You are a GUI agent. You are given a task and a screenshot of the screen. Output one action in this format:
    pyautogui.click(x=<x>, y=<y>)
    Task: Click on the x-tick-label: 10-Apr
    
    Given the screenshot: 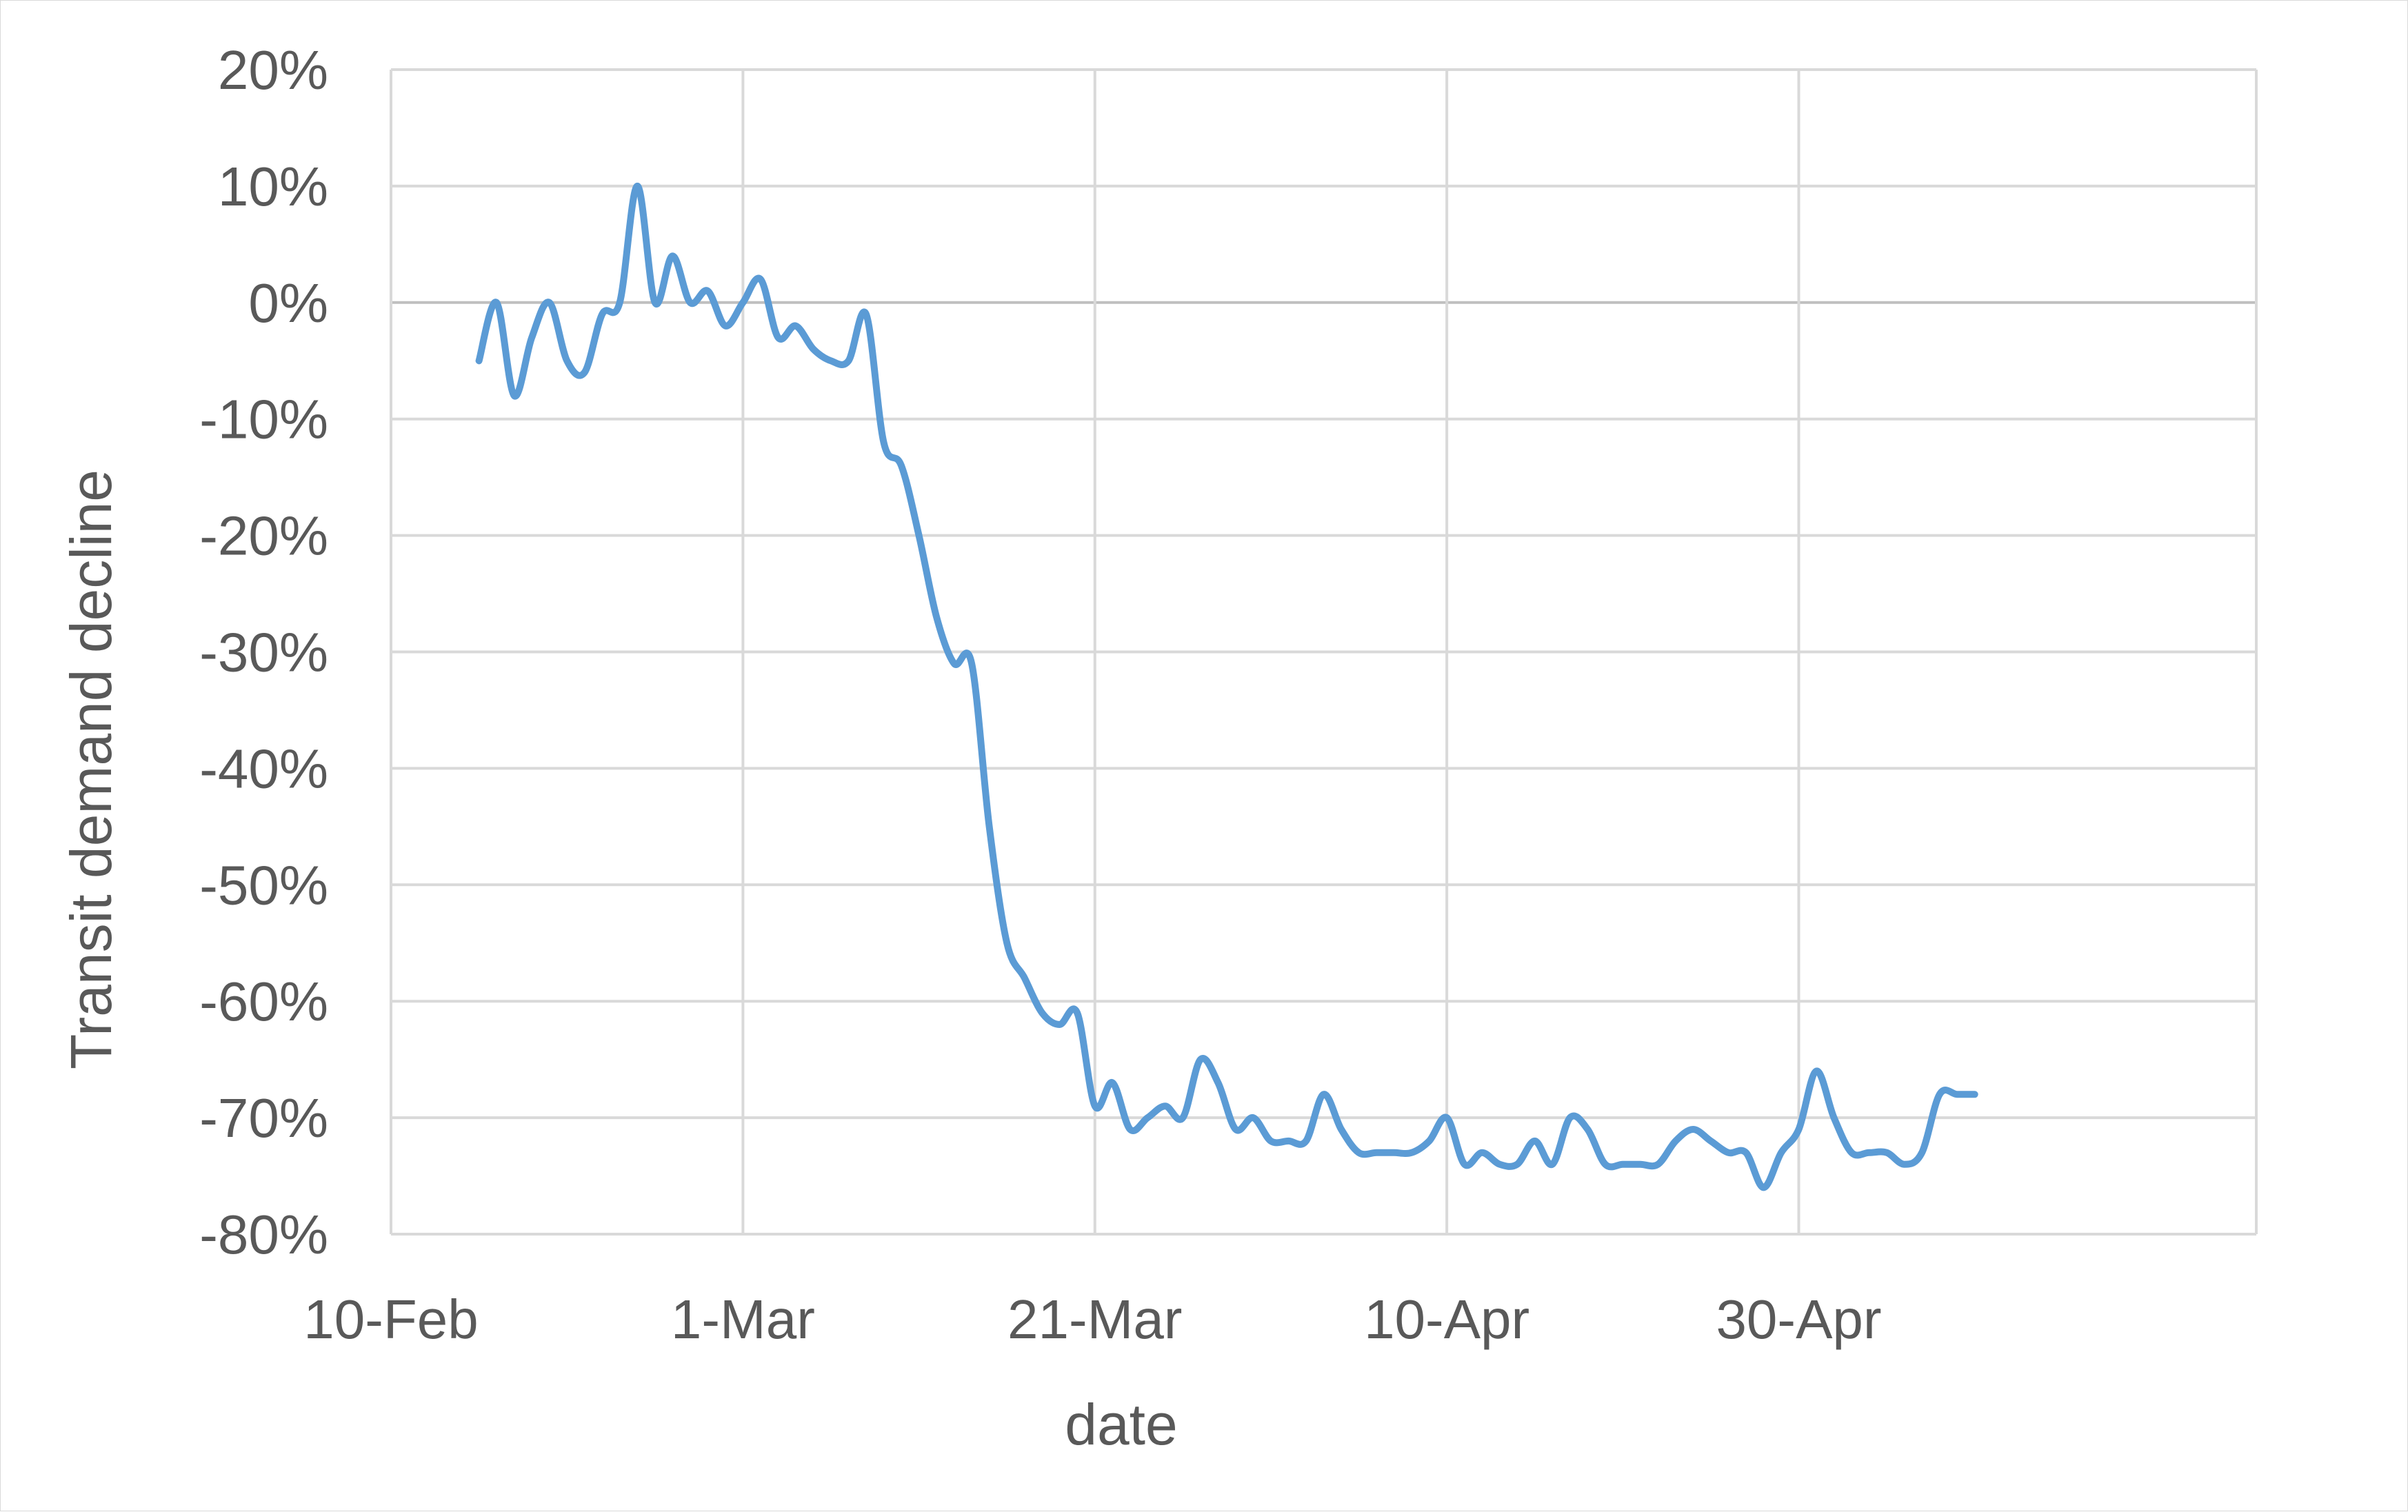 What is the action you would take?
    pyautogui.click(x=1446, y=1319)
    